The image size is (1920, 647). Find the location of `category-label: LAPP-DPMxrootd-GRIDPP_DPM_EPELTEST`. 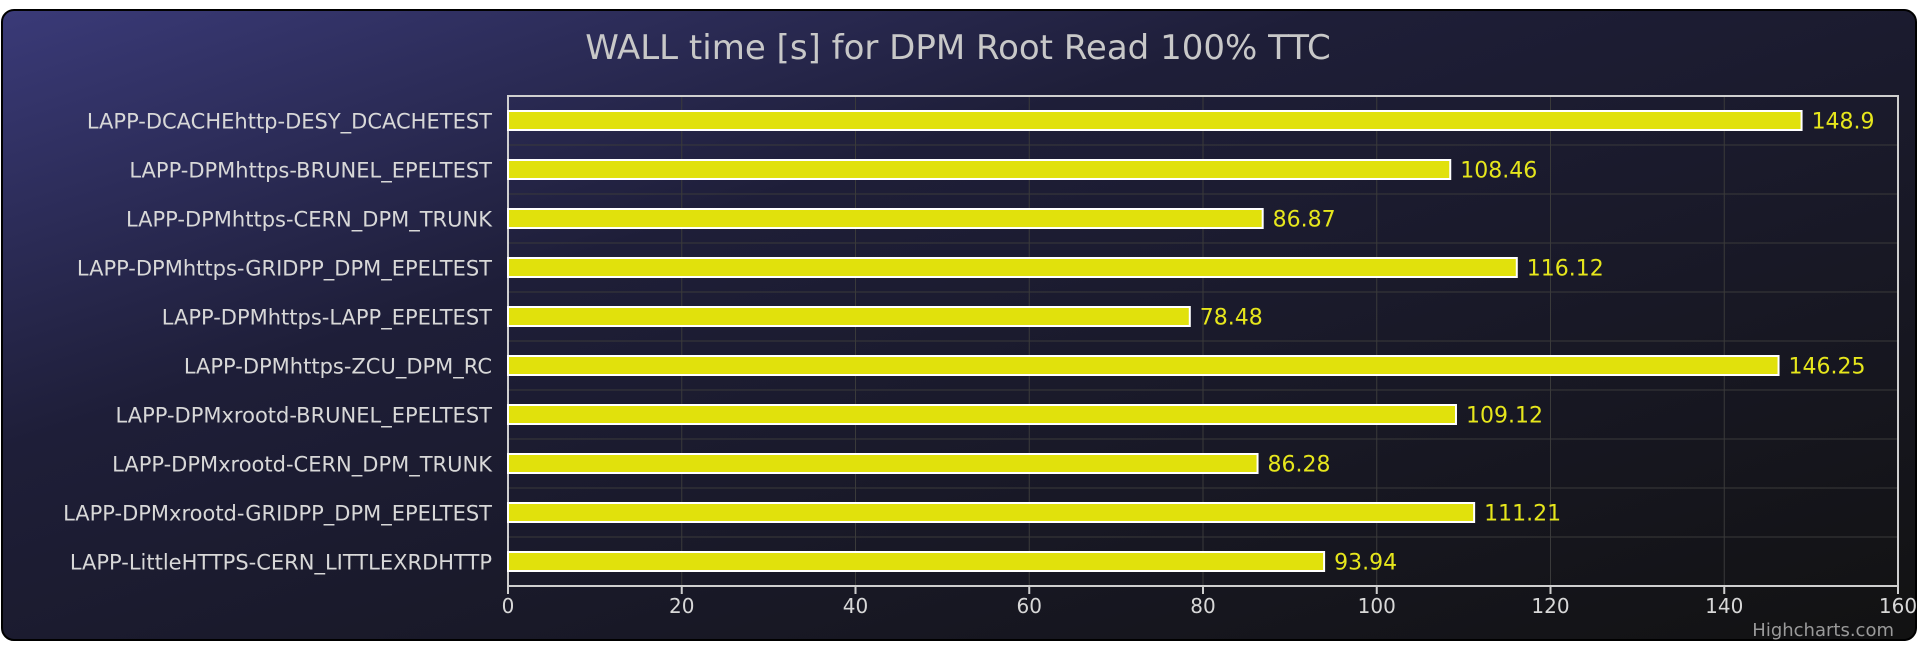

category-label: LAPP-DPMxrootd-GRIDPP_DPM_EPELTEST is located at coordinates (277, 514).